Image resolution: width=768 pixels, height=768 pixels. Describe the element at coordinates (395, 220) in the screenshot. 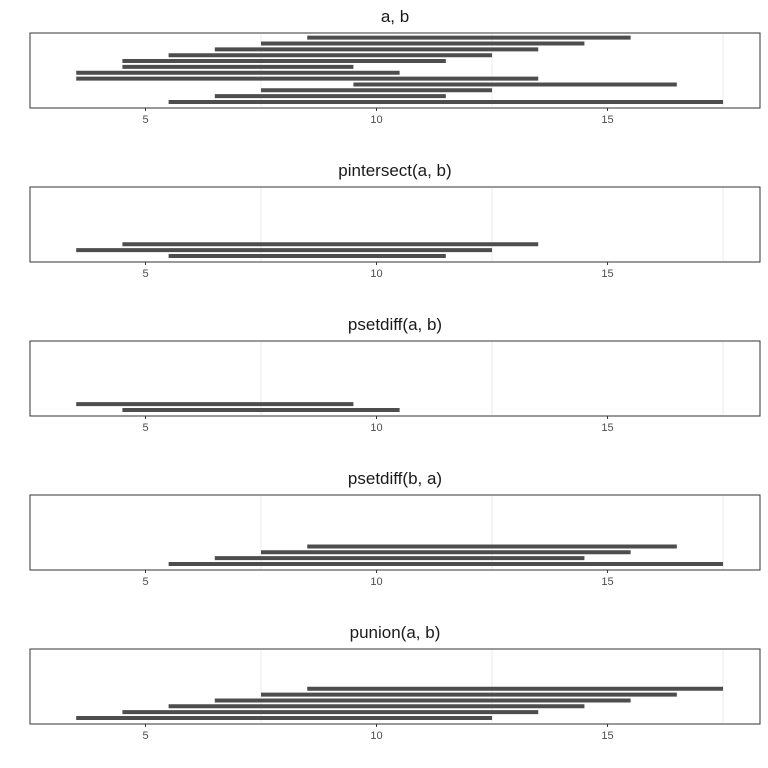

I see `panel-2: pintersect(a, b) 5 10 15` at that location.